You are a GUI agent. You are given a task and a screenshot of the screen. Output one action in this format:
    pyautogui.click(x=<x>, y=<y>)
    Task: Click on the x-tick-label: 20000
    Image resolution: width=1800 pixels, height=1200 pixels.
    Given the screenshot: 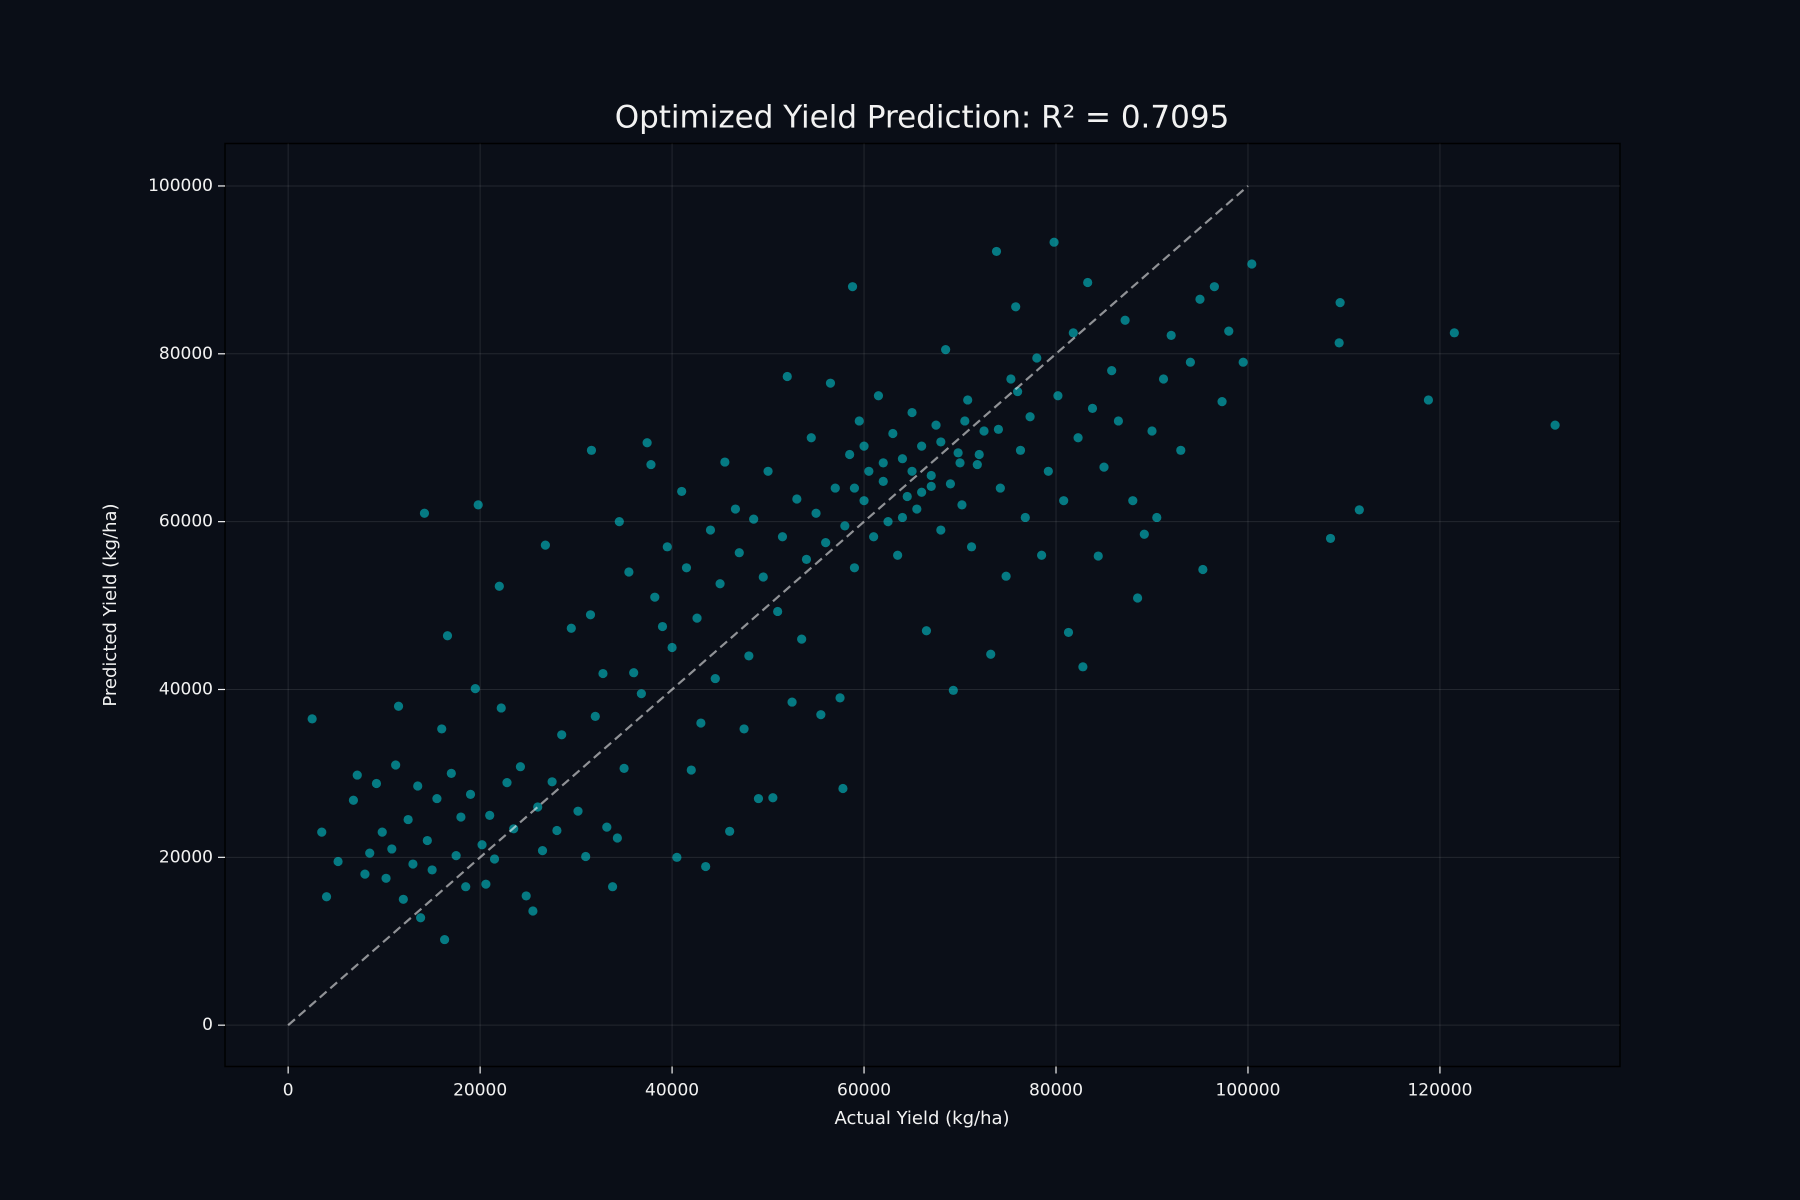 What is the action you would take?
    pyautogui.click(x=480, y=1091)
    